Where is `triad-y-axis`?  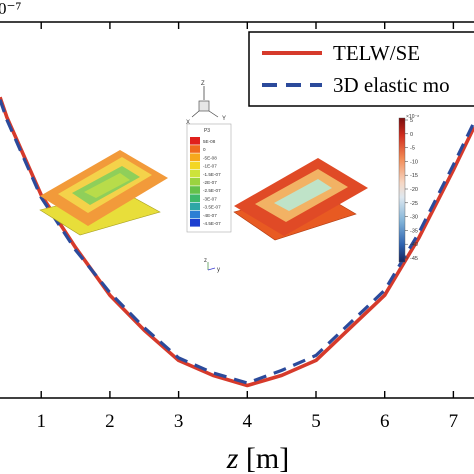 triad-y-axis is located at coordinates (211, 269).